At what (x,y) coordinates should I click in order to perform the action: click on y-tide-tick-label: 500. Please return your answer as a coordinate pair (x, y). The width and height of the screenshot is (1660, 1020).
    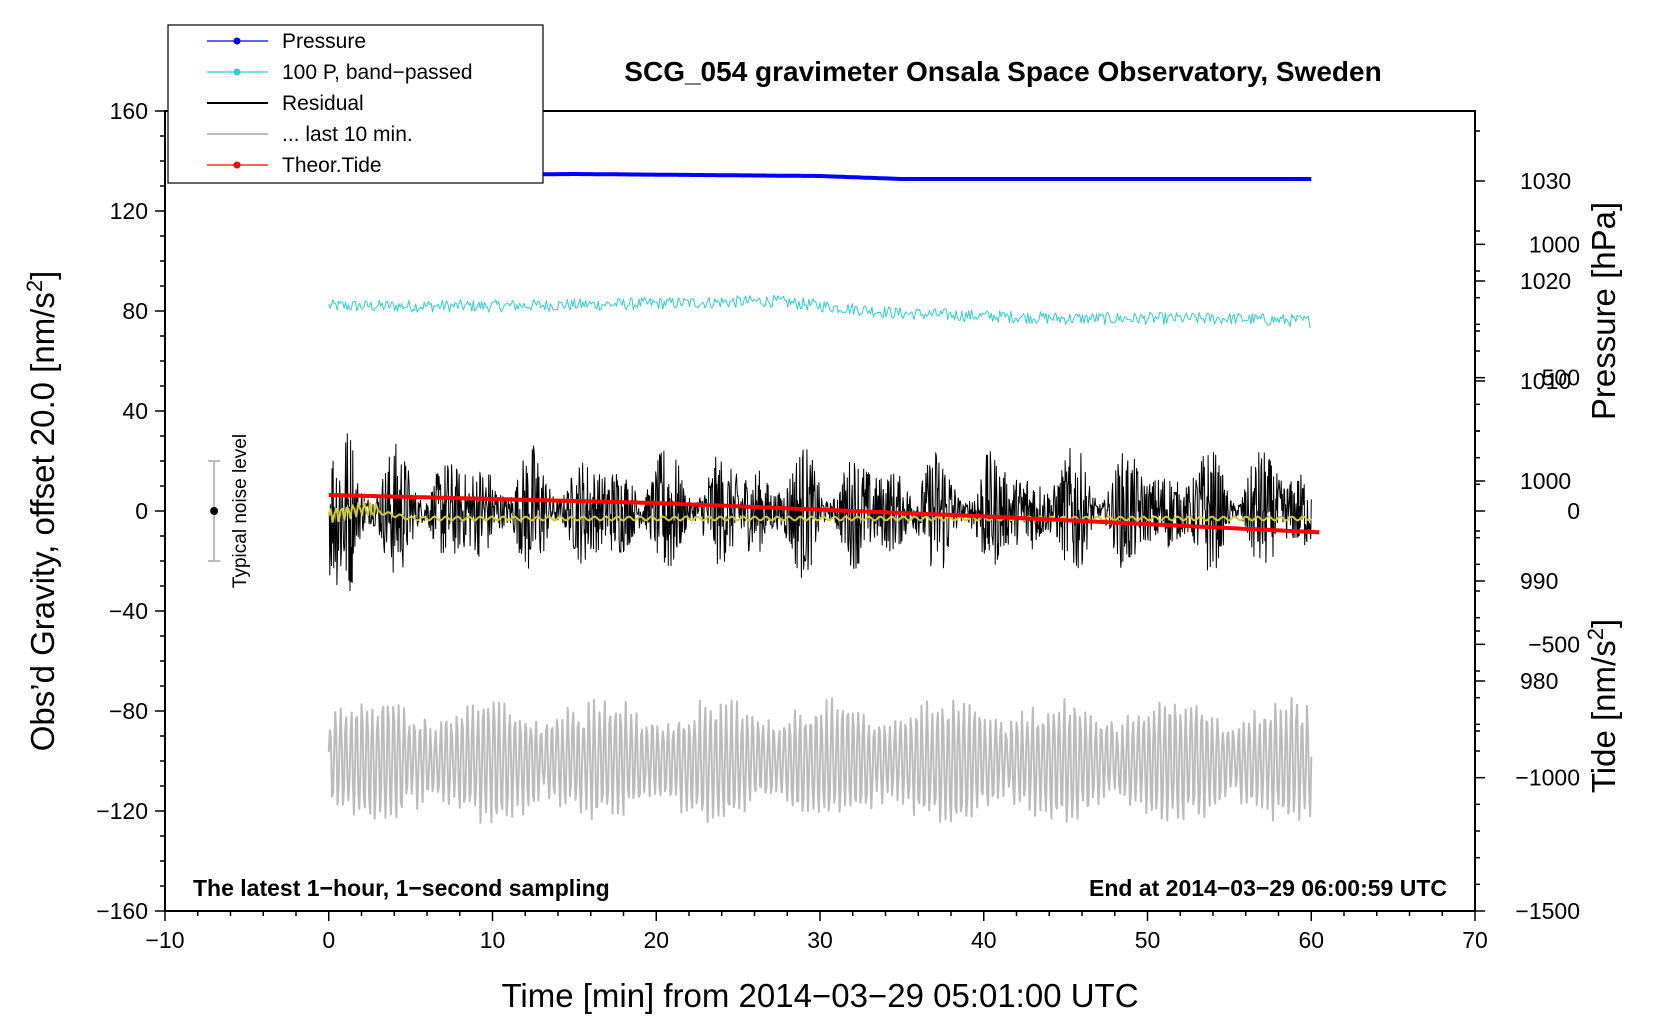
    Looking at the image, I should click on (1561, 378).